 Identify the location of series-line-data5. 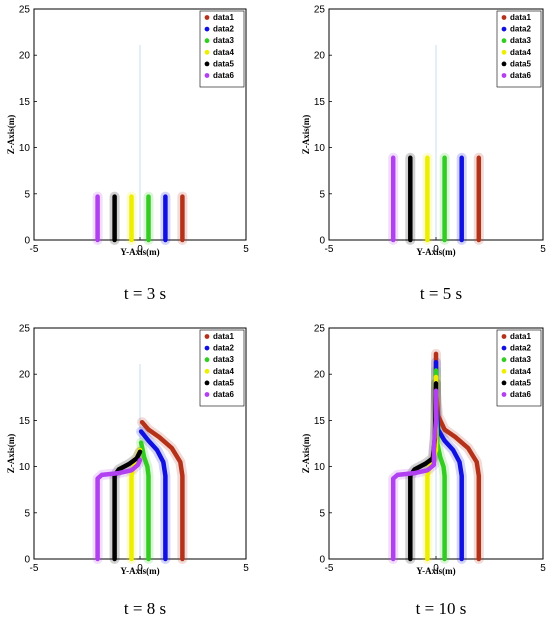
(127, 505).